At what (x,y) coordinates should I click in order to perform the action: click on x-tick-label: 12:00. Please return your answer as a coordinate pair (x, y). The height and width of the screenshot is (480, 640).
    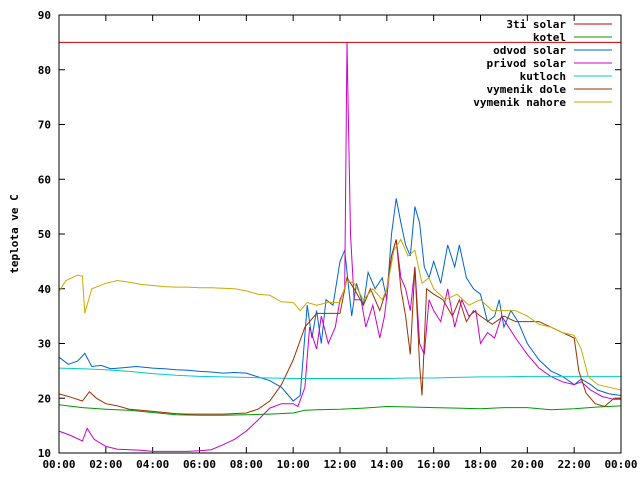
    Looking at the image, I should click on (339, 464).